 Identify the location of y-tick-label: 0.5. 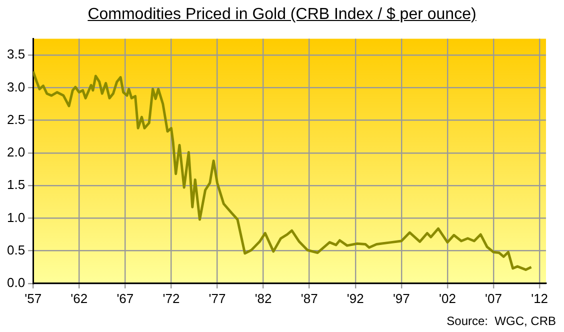
(16, 250).